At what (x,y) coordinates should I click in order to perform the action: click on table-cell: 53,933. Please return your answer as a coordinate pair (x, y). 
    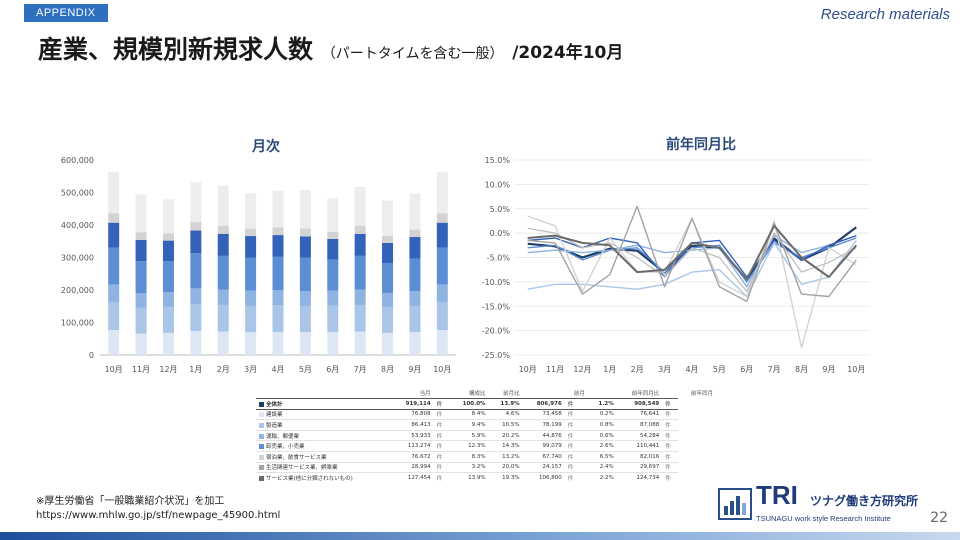
    Looking at the image, I should click on (412, 435).